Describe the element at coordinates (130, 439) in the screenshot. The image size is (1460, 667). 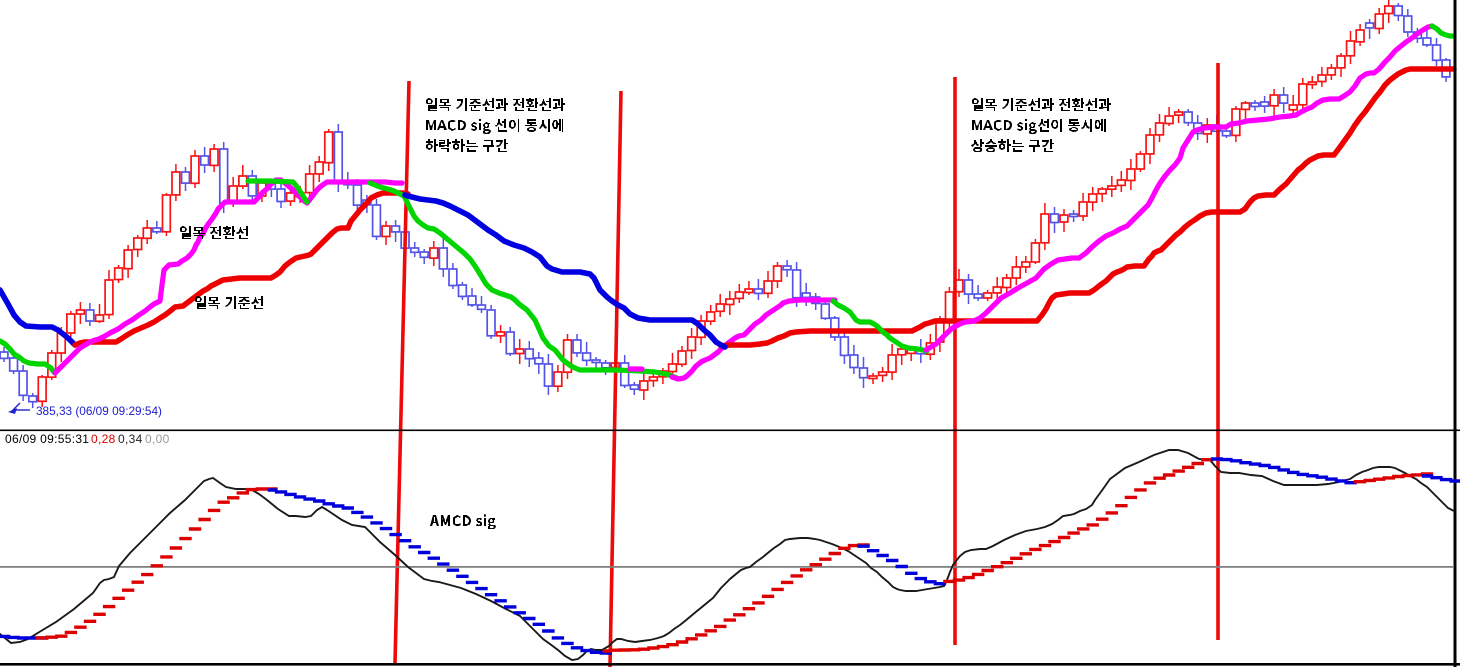
I see `svg-text: 0,34` at that location.